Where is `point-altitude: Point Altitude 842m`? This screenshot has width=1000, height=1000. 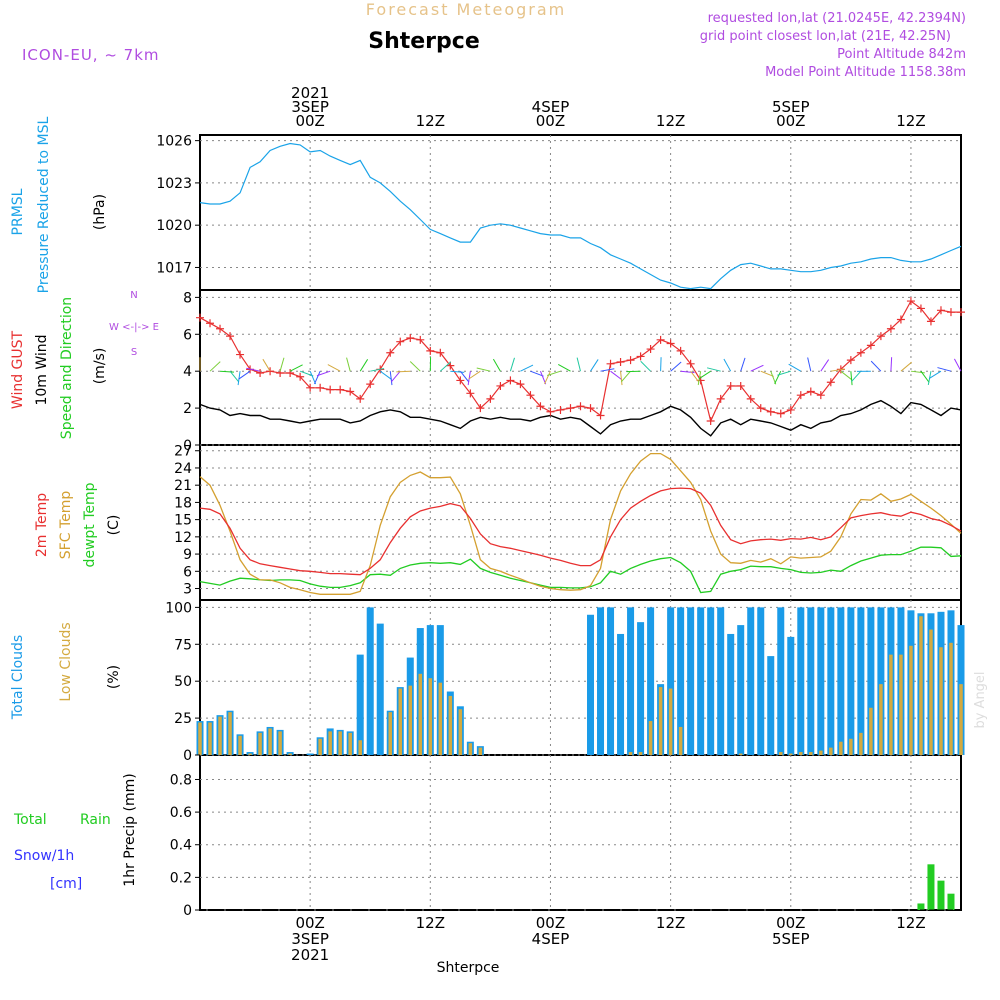 point-altitude: Point Altitude 842m is located at coordinates (901, 54).